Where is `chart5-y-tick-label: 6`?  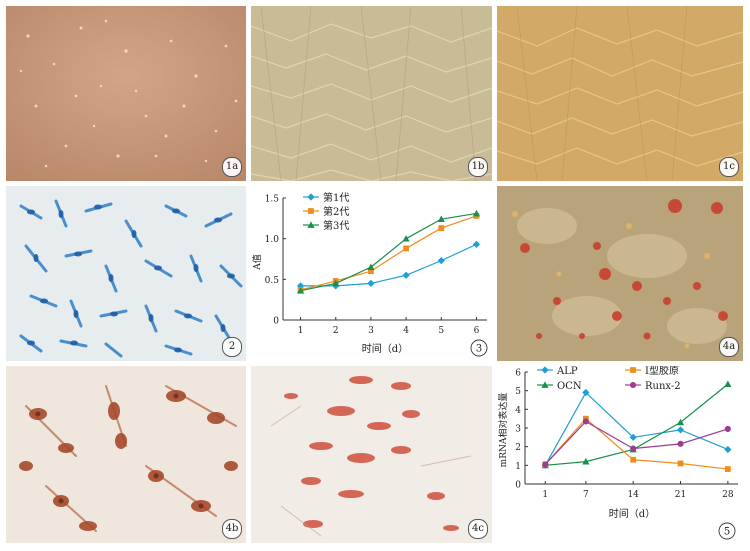 chart5-y-tick-label: 6 is located at coordinates (518, 374).